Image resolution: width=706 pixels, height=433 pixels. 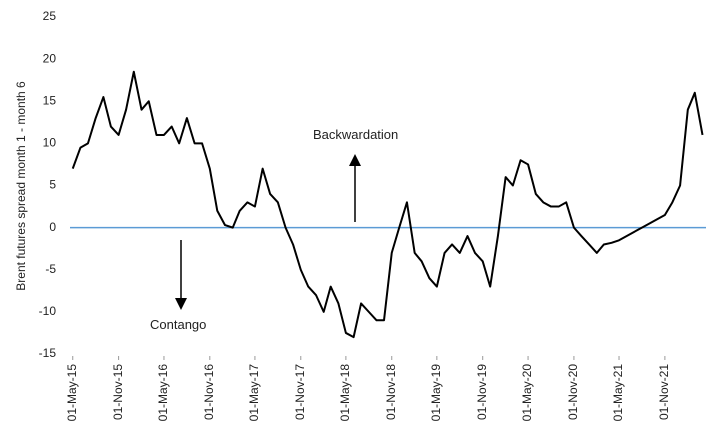 I want to click on x-tick-label: 01-Nov-17, so click(x=300, y=392).